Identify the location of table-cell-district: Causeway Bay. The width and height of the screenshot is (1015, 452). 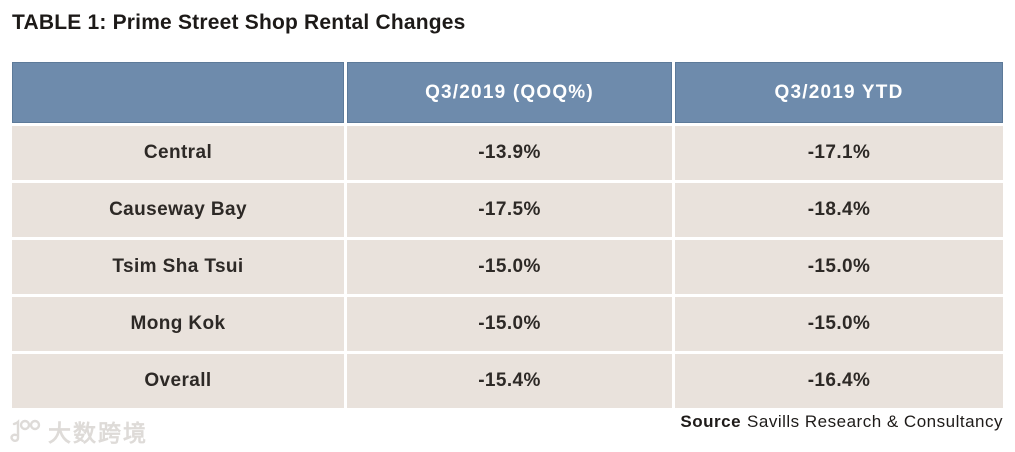
(178, 210).